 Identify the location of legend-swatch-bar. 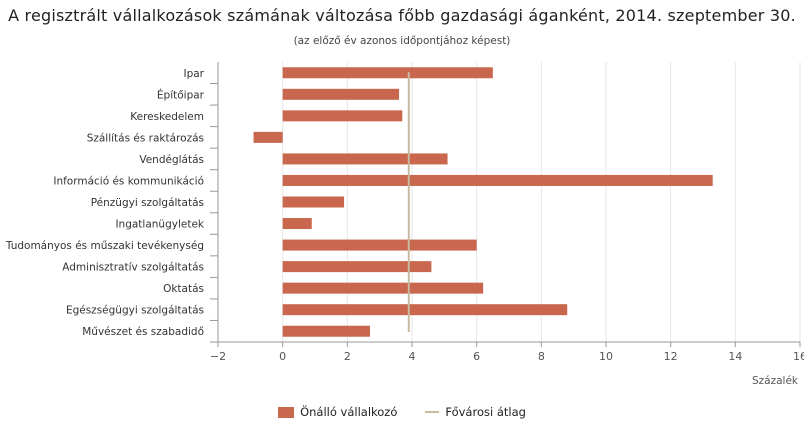
(286, 412).